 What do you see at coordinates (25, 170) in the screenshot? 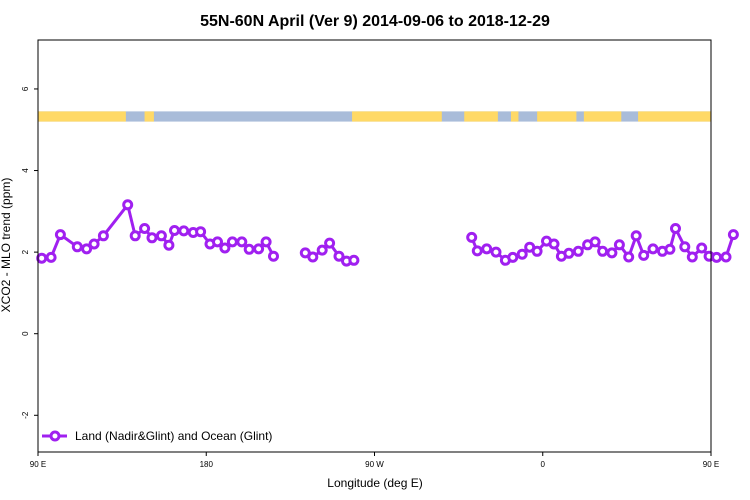
I see `y-tick-label: 4` at bounding box center [25, 170].